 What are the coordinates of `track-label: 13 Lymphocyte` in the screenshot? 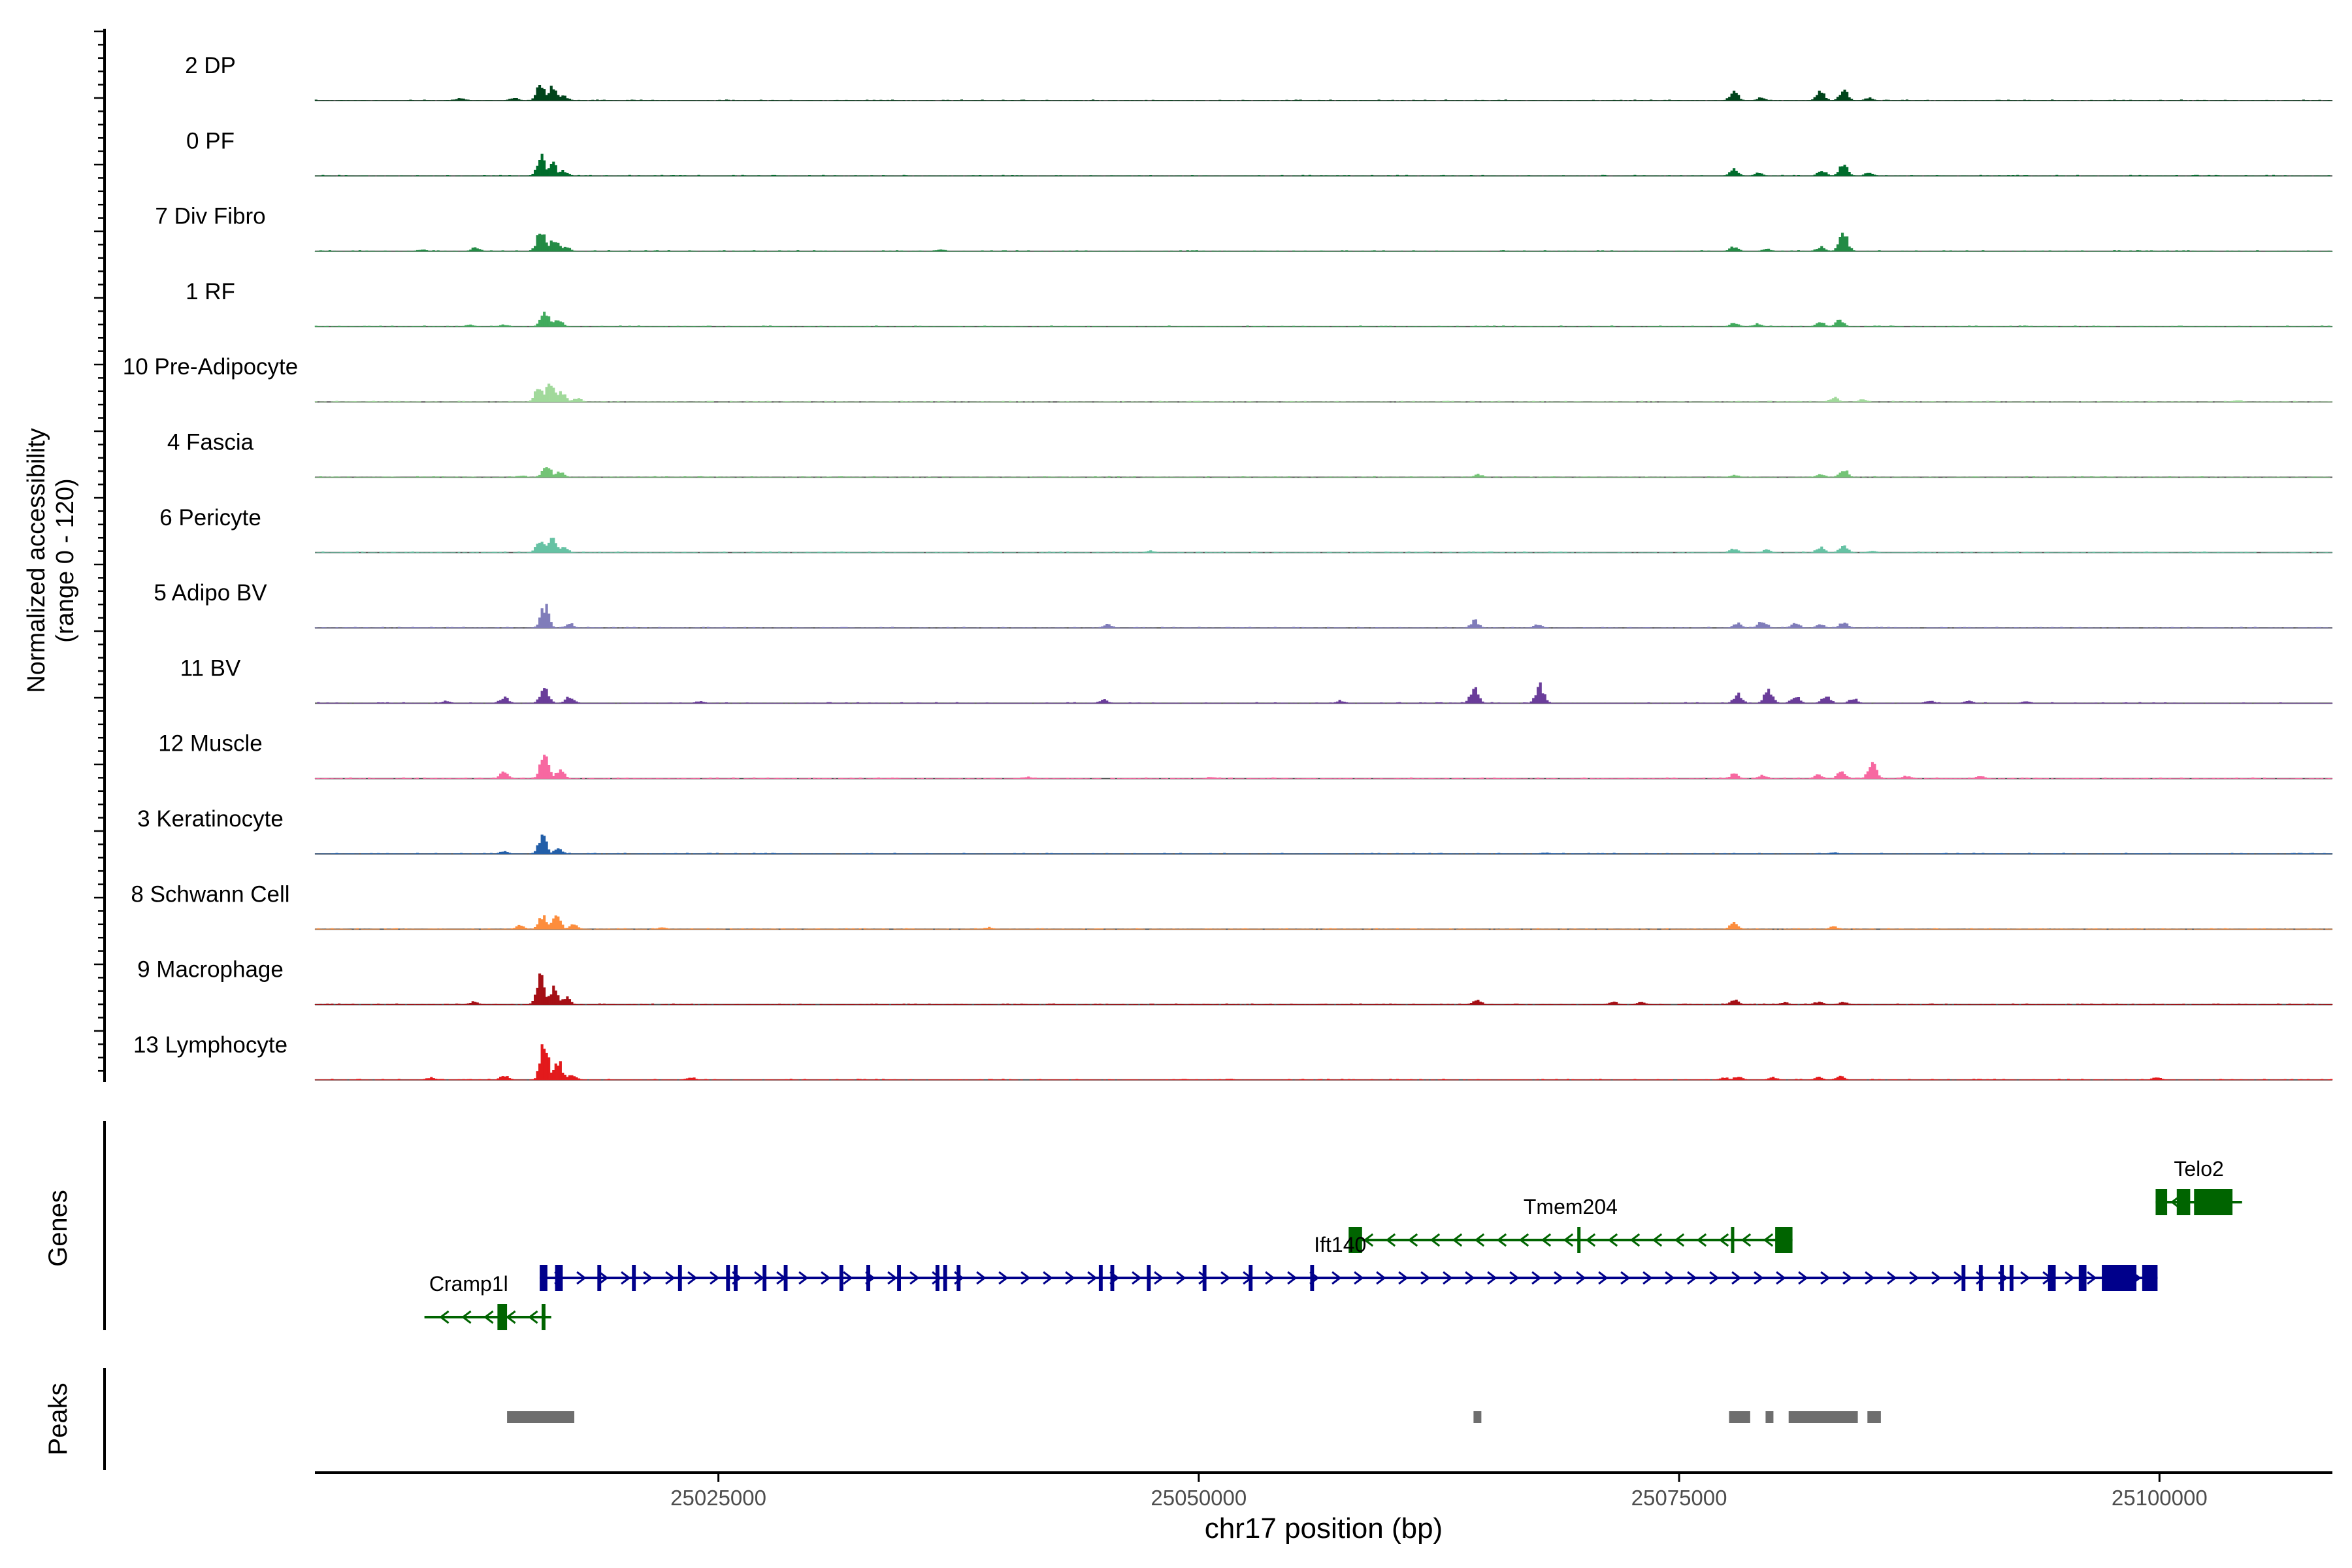 It's located at (210, 1045).